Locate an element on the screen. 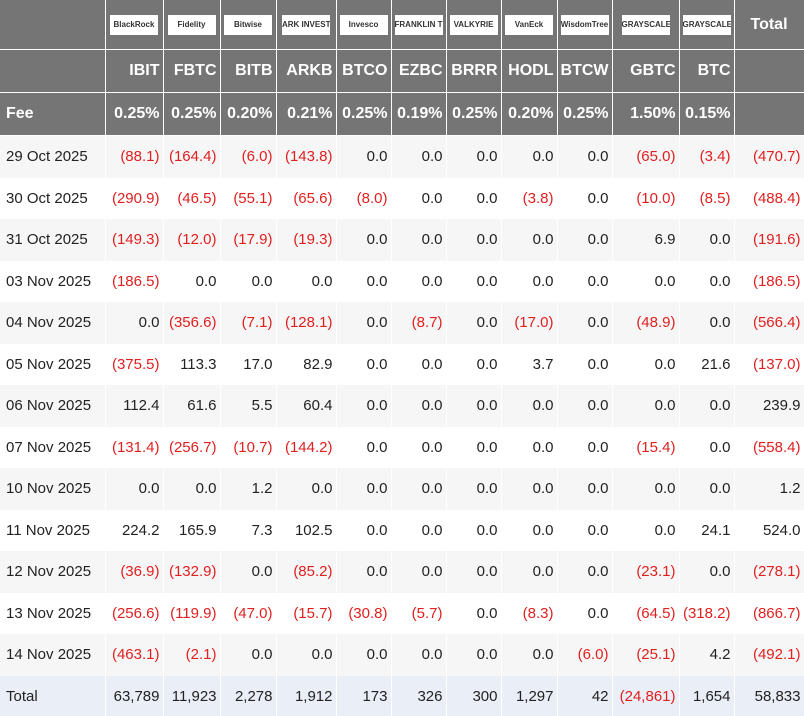 Image resolution: width=804 pixels, height=716 pixels. flow-cell: (470.7) is located at coordinates (769, 156).